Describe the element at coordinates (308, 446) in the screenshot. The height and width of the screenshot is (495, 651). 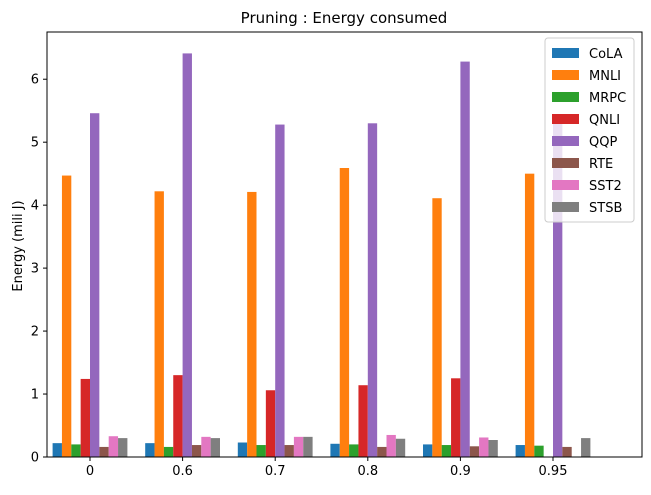
I see `bar-stsb-0.7` at that location.